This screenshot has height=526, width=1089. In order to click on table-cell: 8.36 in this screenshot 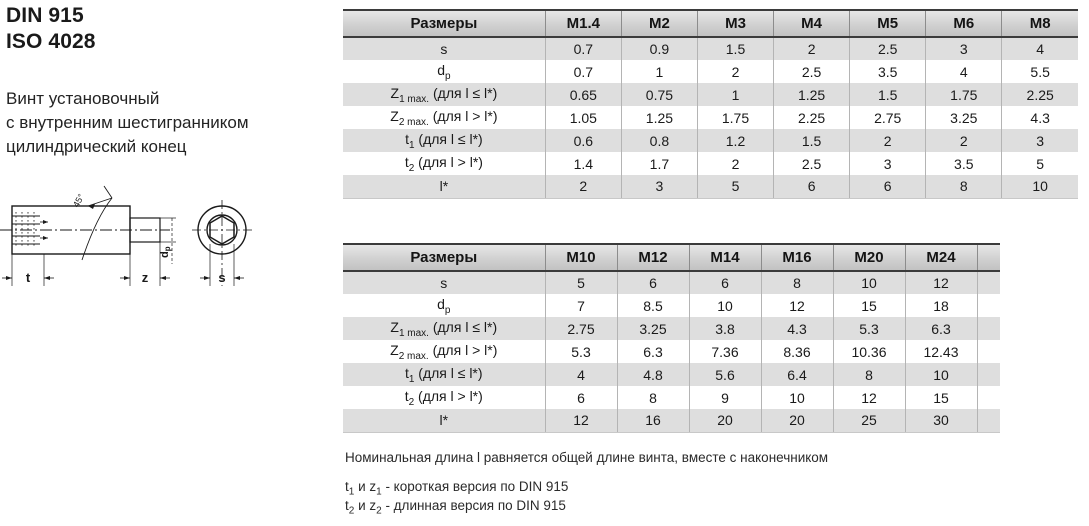, I will do `click(796, 351)`.